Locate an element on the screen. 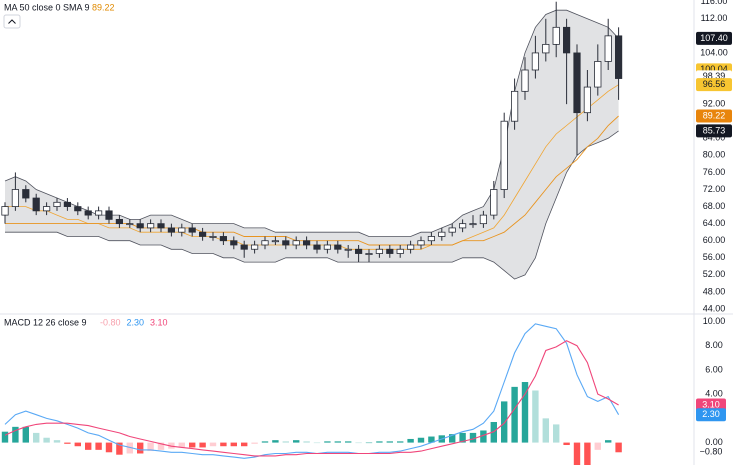 The height and width of the screenshot is (470, 733). y-tick-label: 84.00 is located at coordinates (714, 138).